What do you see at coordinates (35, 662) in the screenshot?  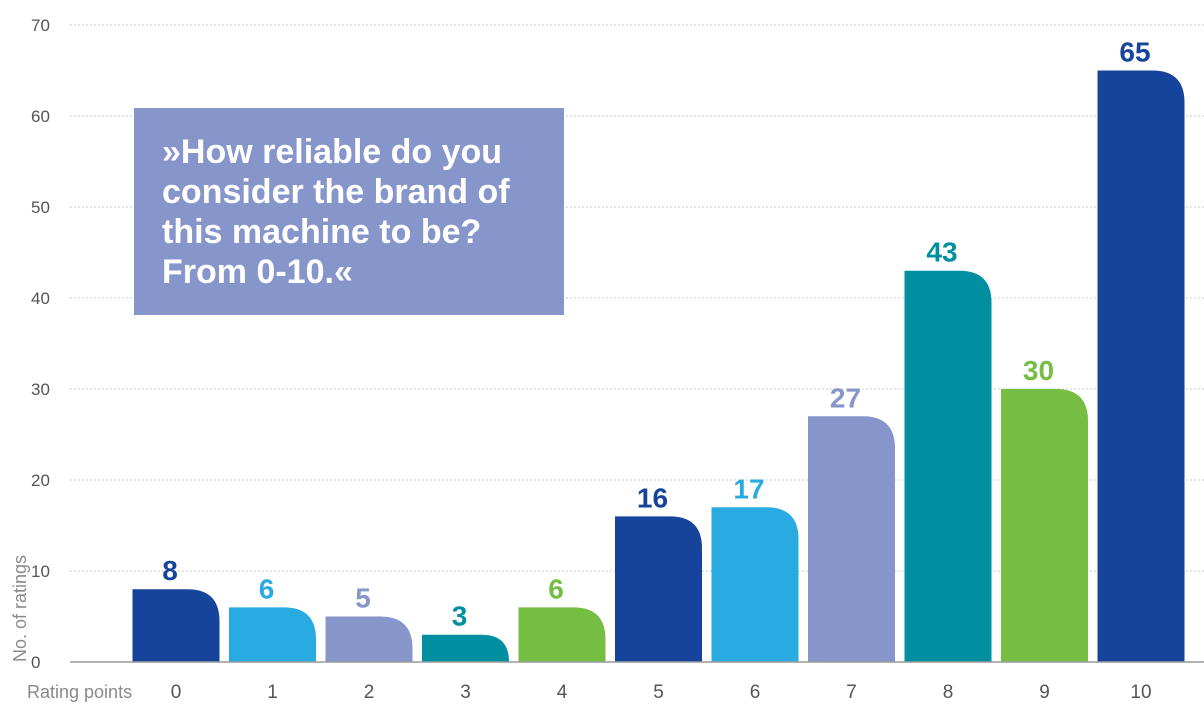 I see `y-tick-label: 0` at bounding box center [35, 662].